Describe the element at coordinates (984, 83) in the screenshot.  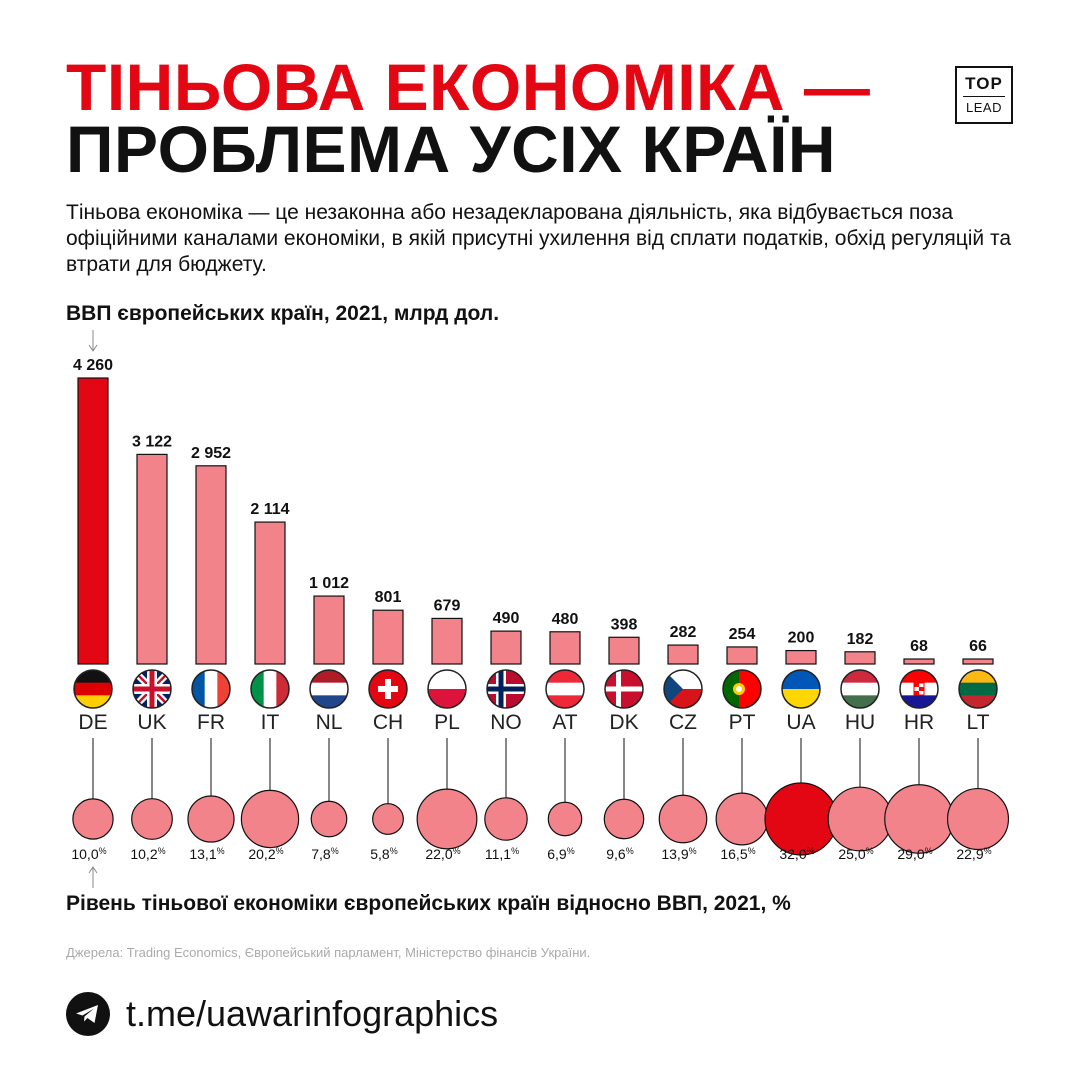
I see `logo-top-text: TOP` at that location.